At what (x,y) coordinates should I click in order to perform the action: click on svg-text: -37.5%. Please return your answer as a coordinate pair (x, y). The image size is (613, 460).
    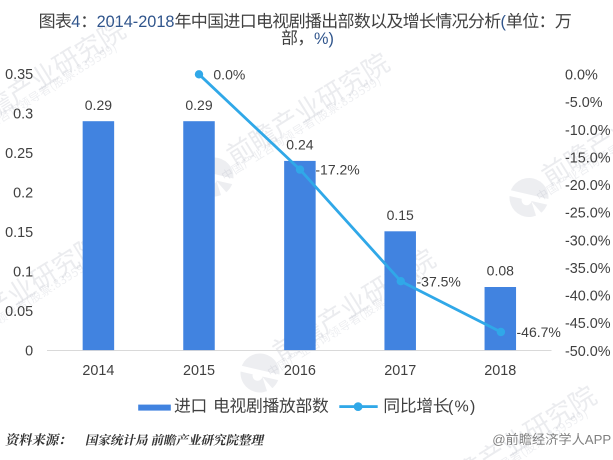
    Looking at the image, I should click on (439, 281).